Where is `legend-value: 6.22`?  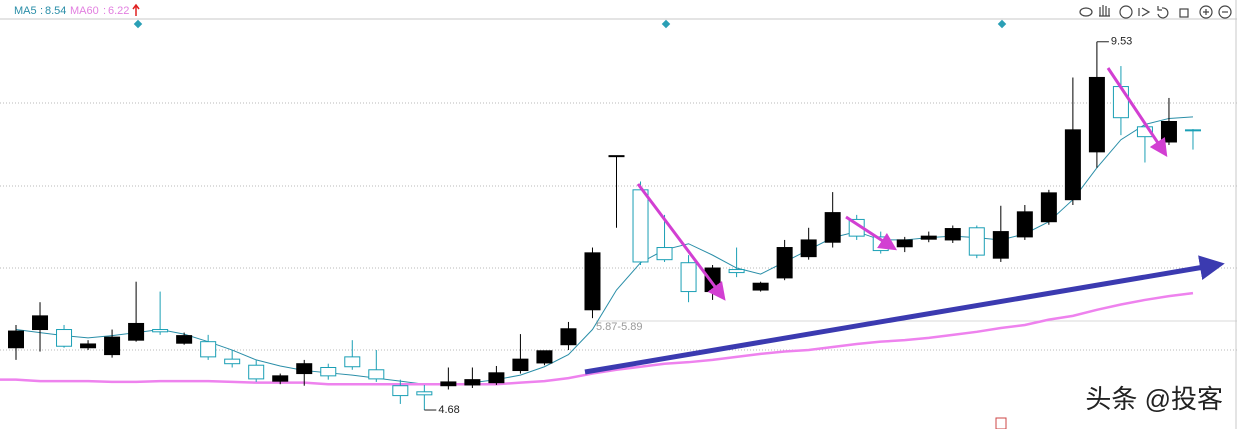 legend-value: 6.22 is located at coordinates (118, 11).